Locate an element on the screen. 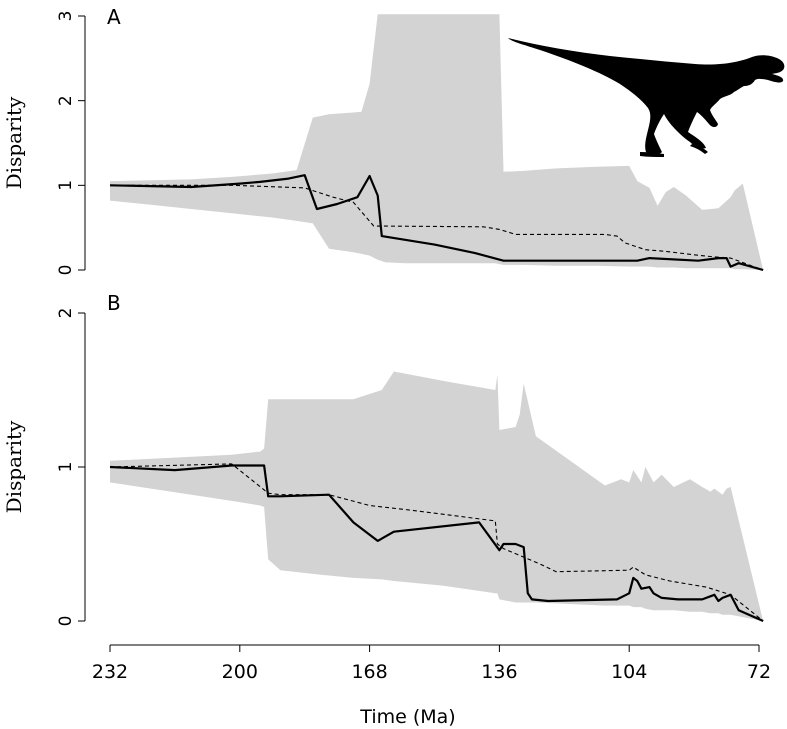  tyrannosaur-silhouette-icon is located at coordinates (646, 97).